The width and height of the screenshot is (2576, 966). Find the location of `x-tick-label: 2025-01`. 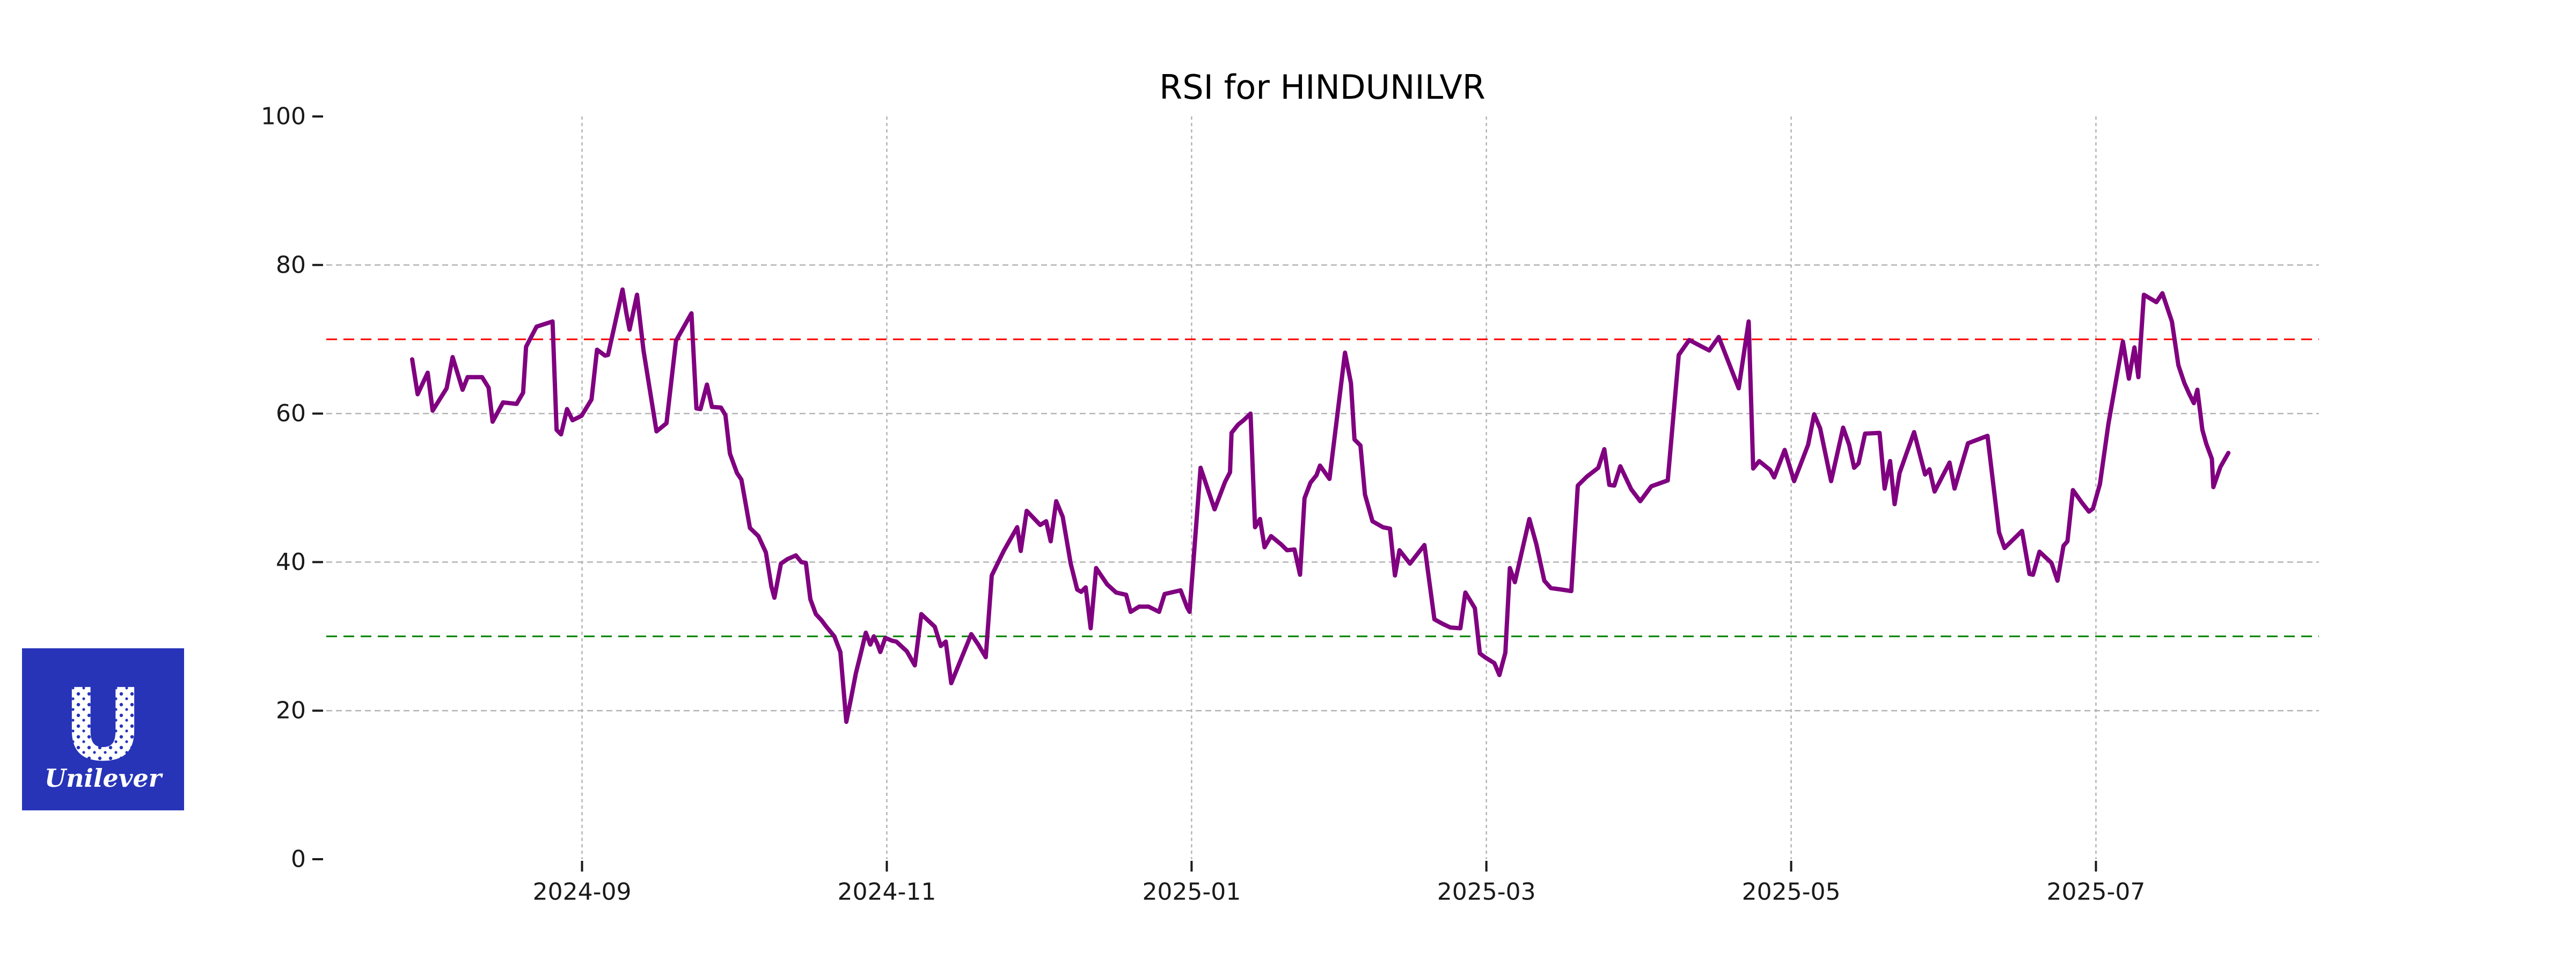

x-tick-label: 2025-01 is located at coordinates (1191, 892).